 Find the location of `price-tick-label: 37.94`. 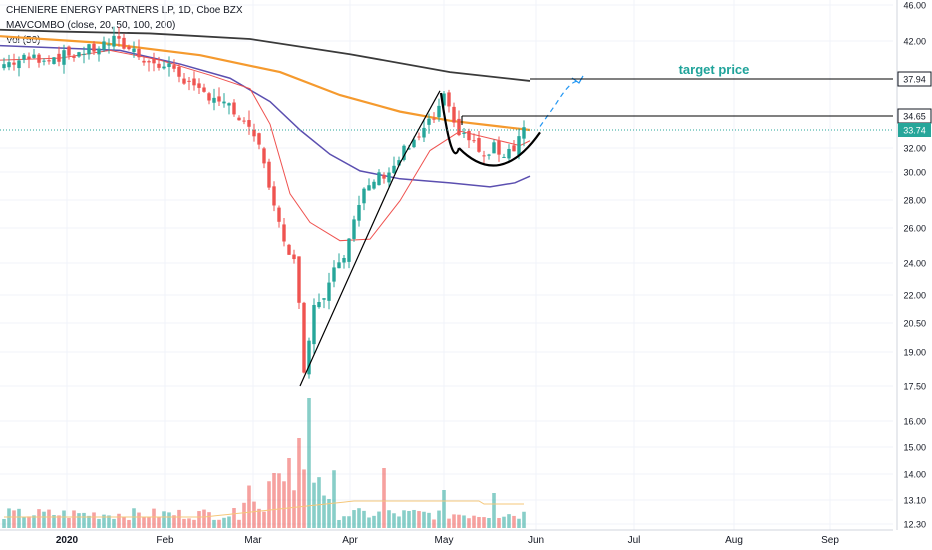

price-tick-label: 37.94 is located at coordinates (914, 80).